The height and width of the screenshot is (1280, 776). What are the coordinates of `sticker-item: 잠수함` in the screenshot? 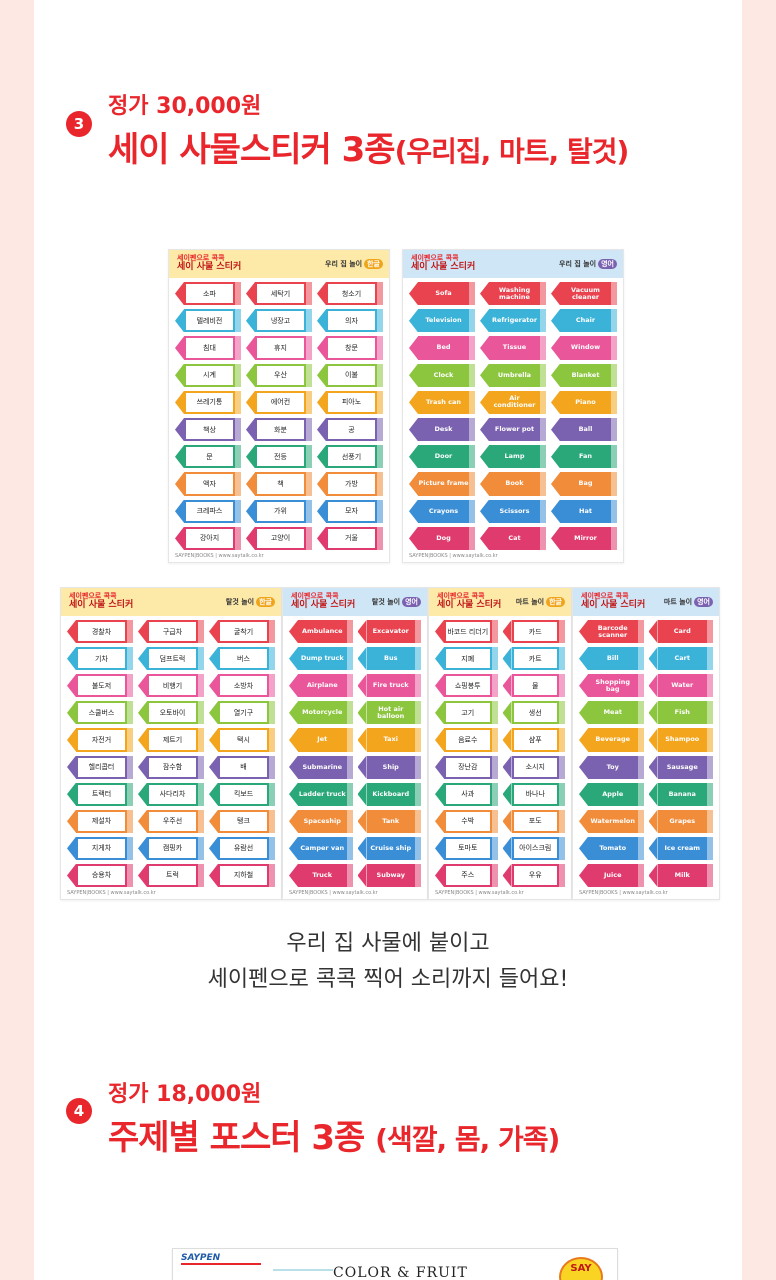 It's located at (171, 767).